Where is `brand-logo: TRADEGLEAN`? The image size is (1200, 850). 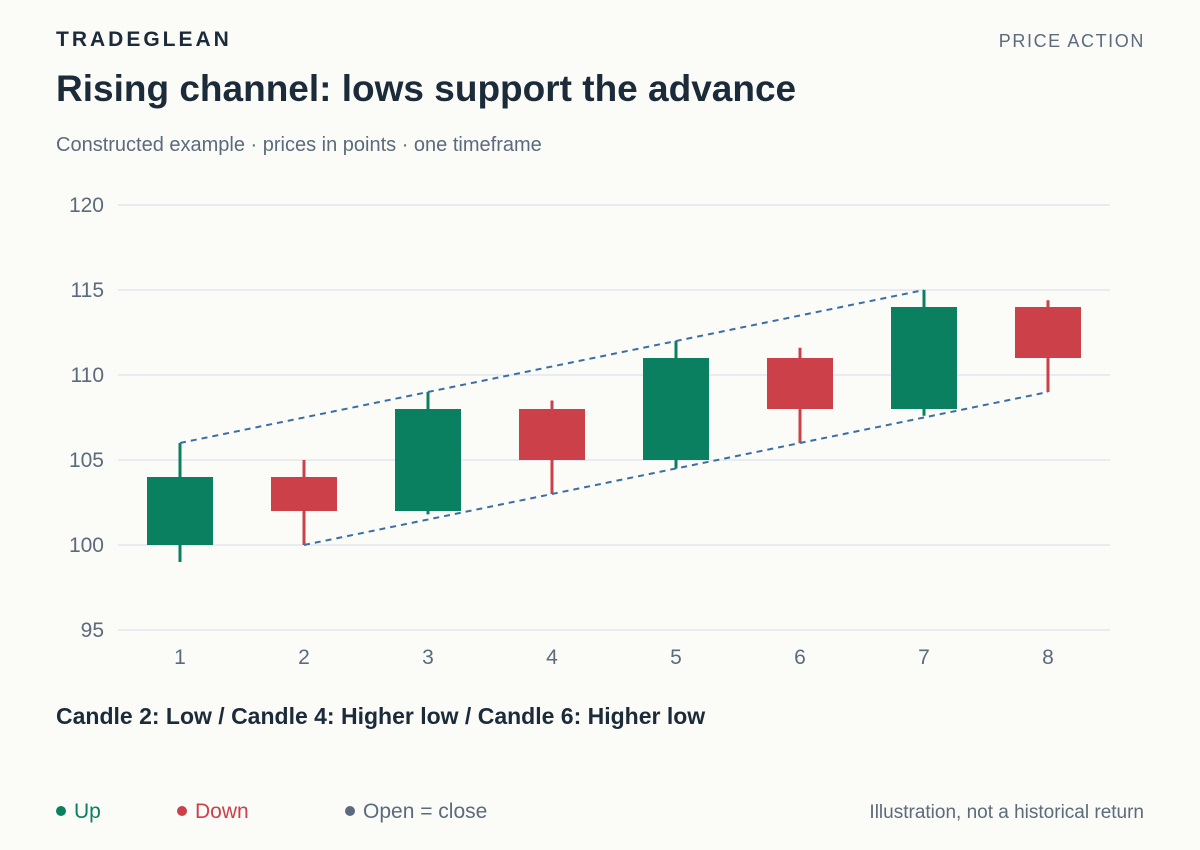 brand-logo: TRADEGLEAN is located at coordinates (144, 39).